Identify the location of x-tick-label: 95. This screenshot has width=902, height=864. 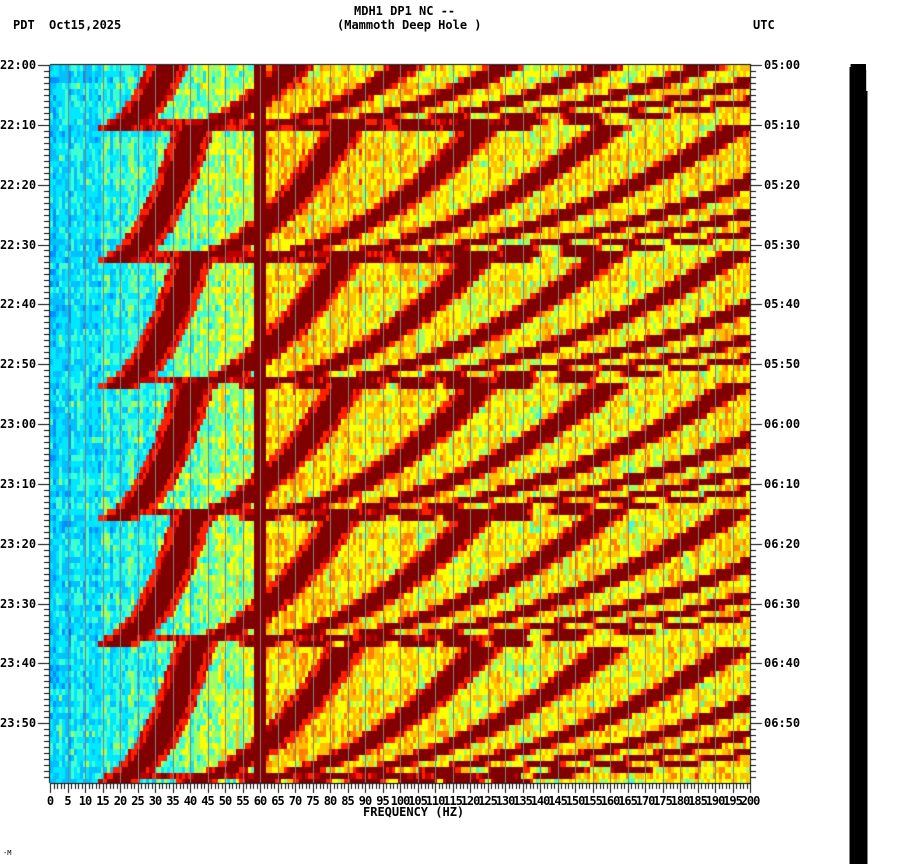
(382, 801).